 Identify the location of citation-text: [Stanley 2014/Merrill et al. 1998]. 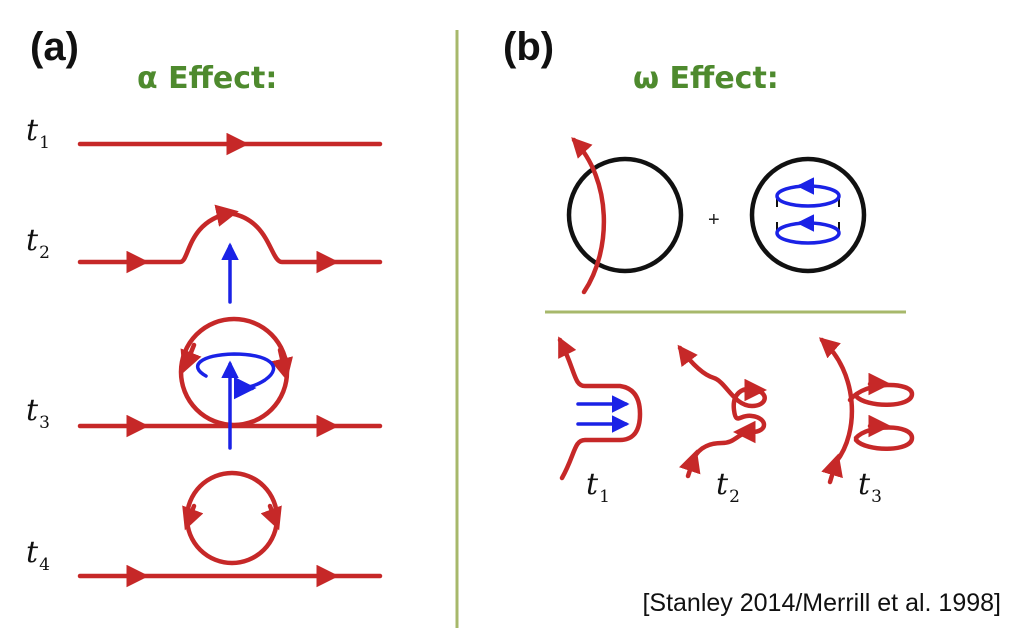
(821, 603).